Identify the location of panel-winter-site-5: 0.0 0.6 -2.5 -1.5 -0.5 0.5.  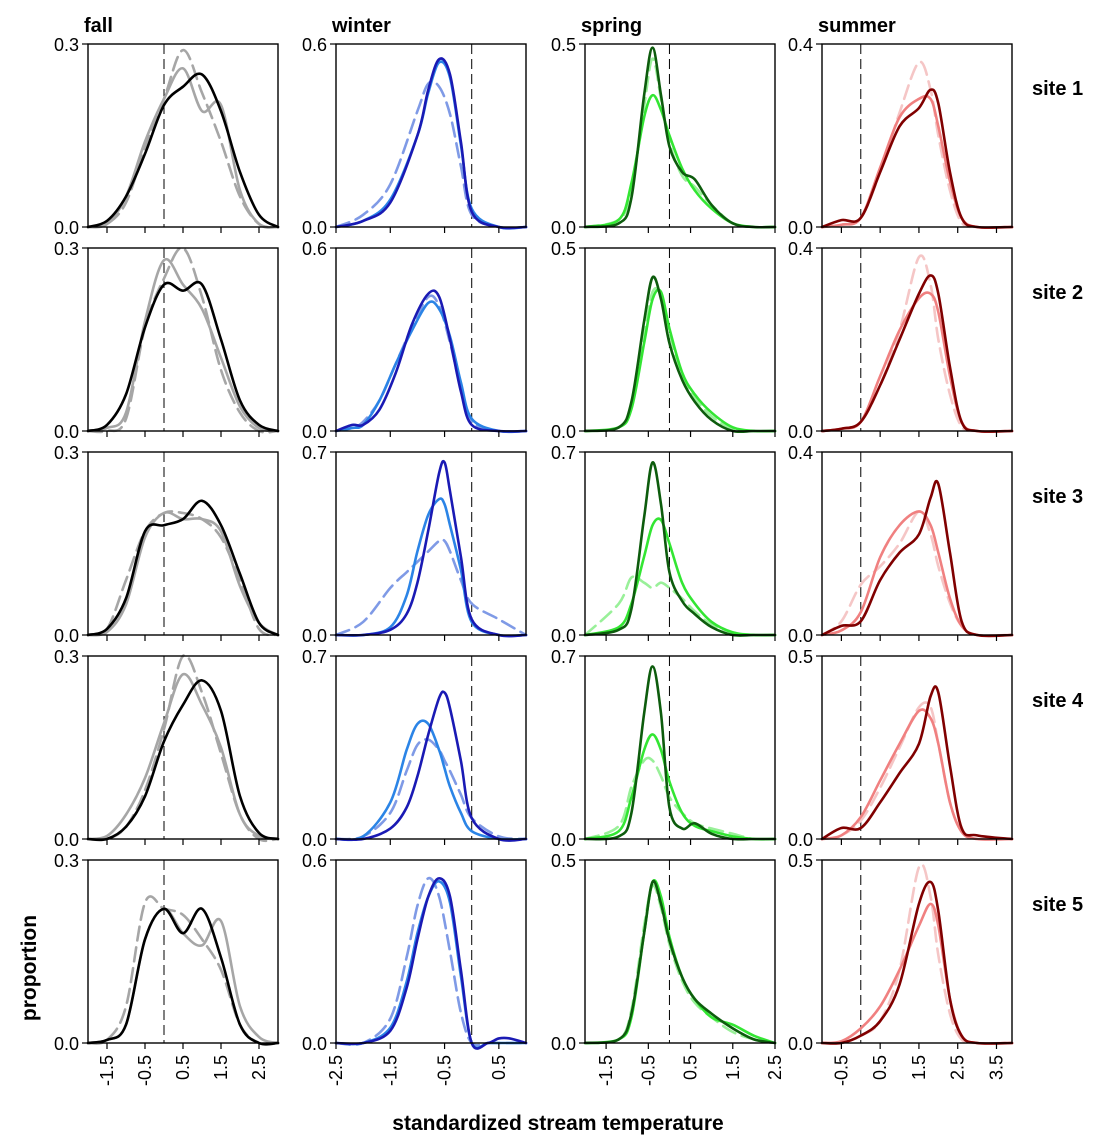
(415, 968).